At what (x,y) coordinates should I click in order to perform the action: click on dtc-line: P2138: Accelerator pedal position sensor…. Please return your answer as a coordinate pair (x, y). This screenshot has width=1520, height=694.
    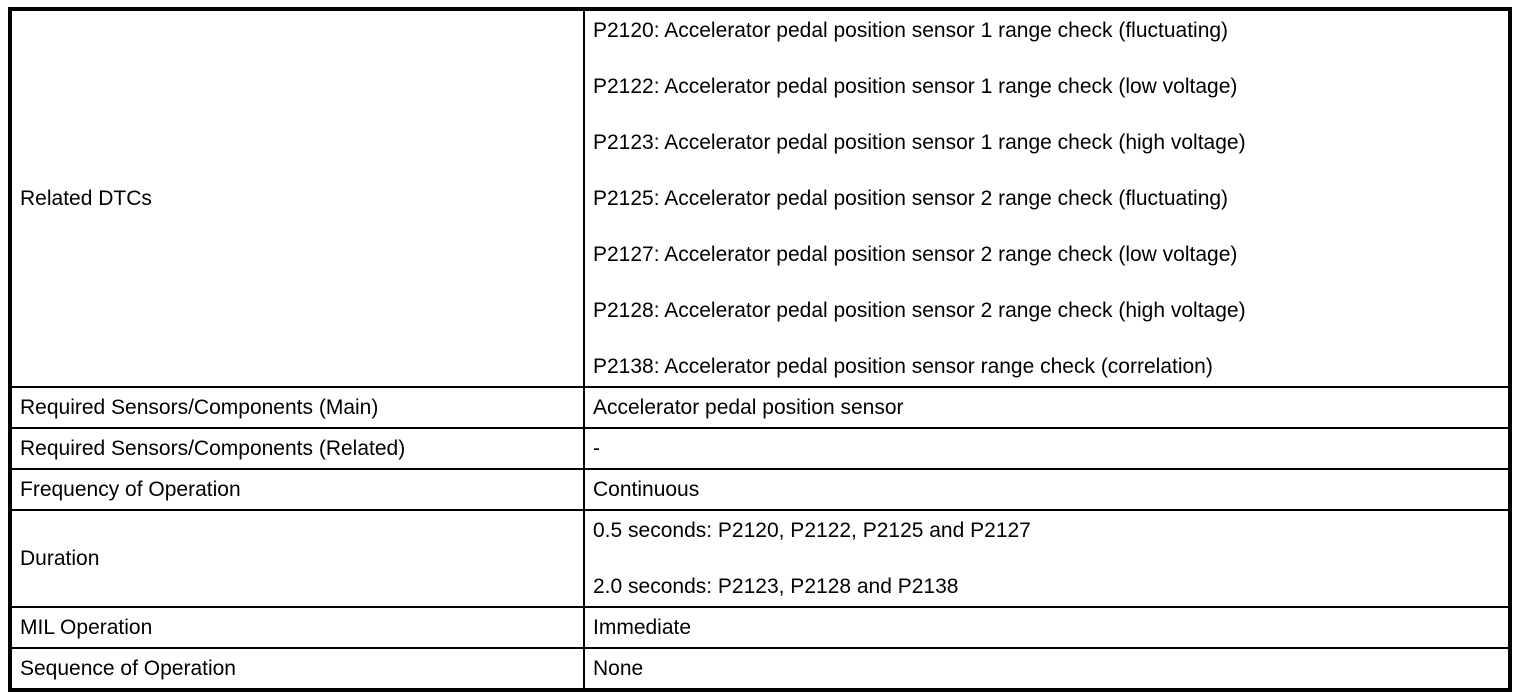
    Looking at the image, I should click on (903, 366).